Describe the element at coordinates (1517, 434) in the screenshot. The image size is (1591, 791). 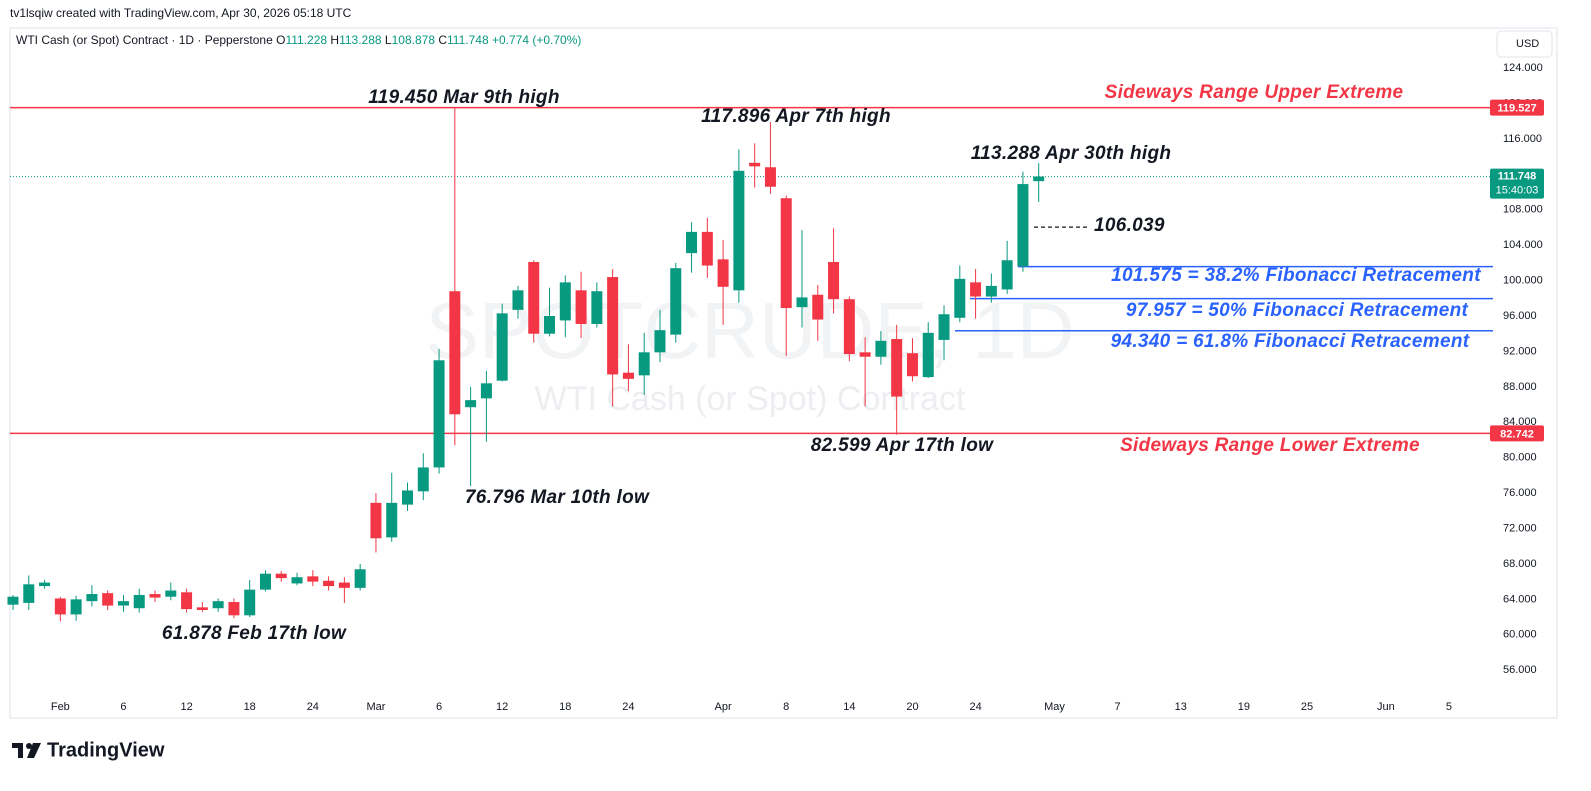
I see `level-price-label: 82.742` at that location.